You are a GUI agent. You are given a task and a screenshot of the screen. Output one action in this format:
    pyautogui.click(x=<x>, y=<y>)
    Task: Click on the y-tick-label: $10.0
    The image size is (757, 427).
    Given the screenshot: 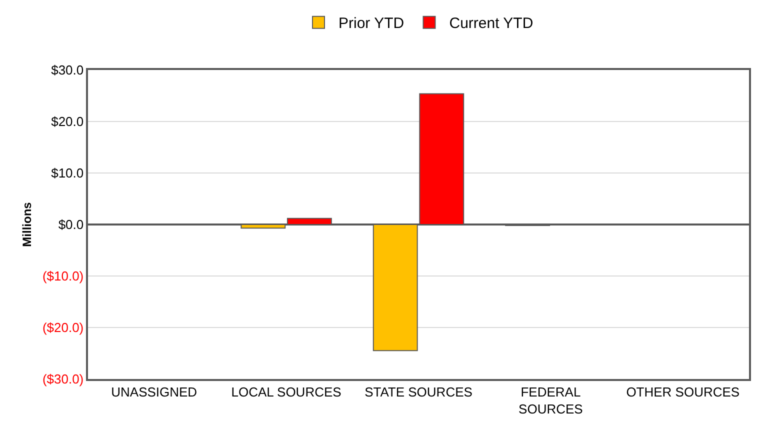 What is the action you would take?
    pyautogui.click(x=67, y=173)
    